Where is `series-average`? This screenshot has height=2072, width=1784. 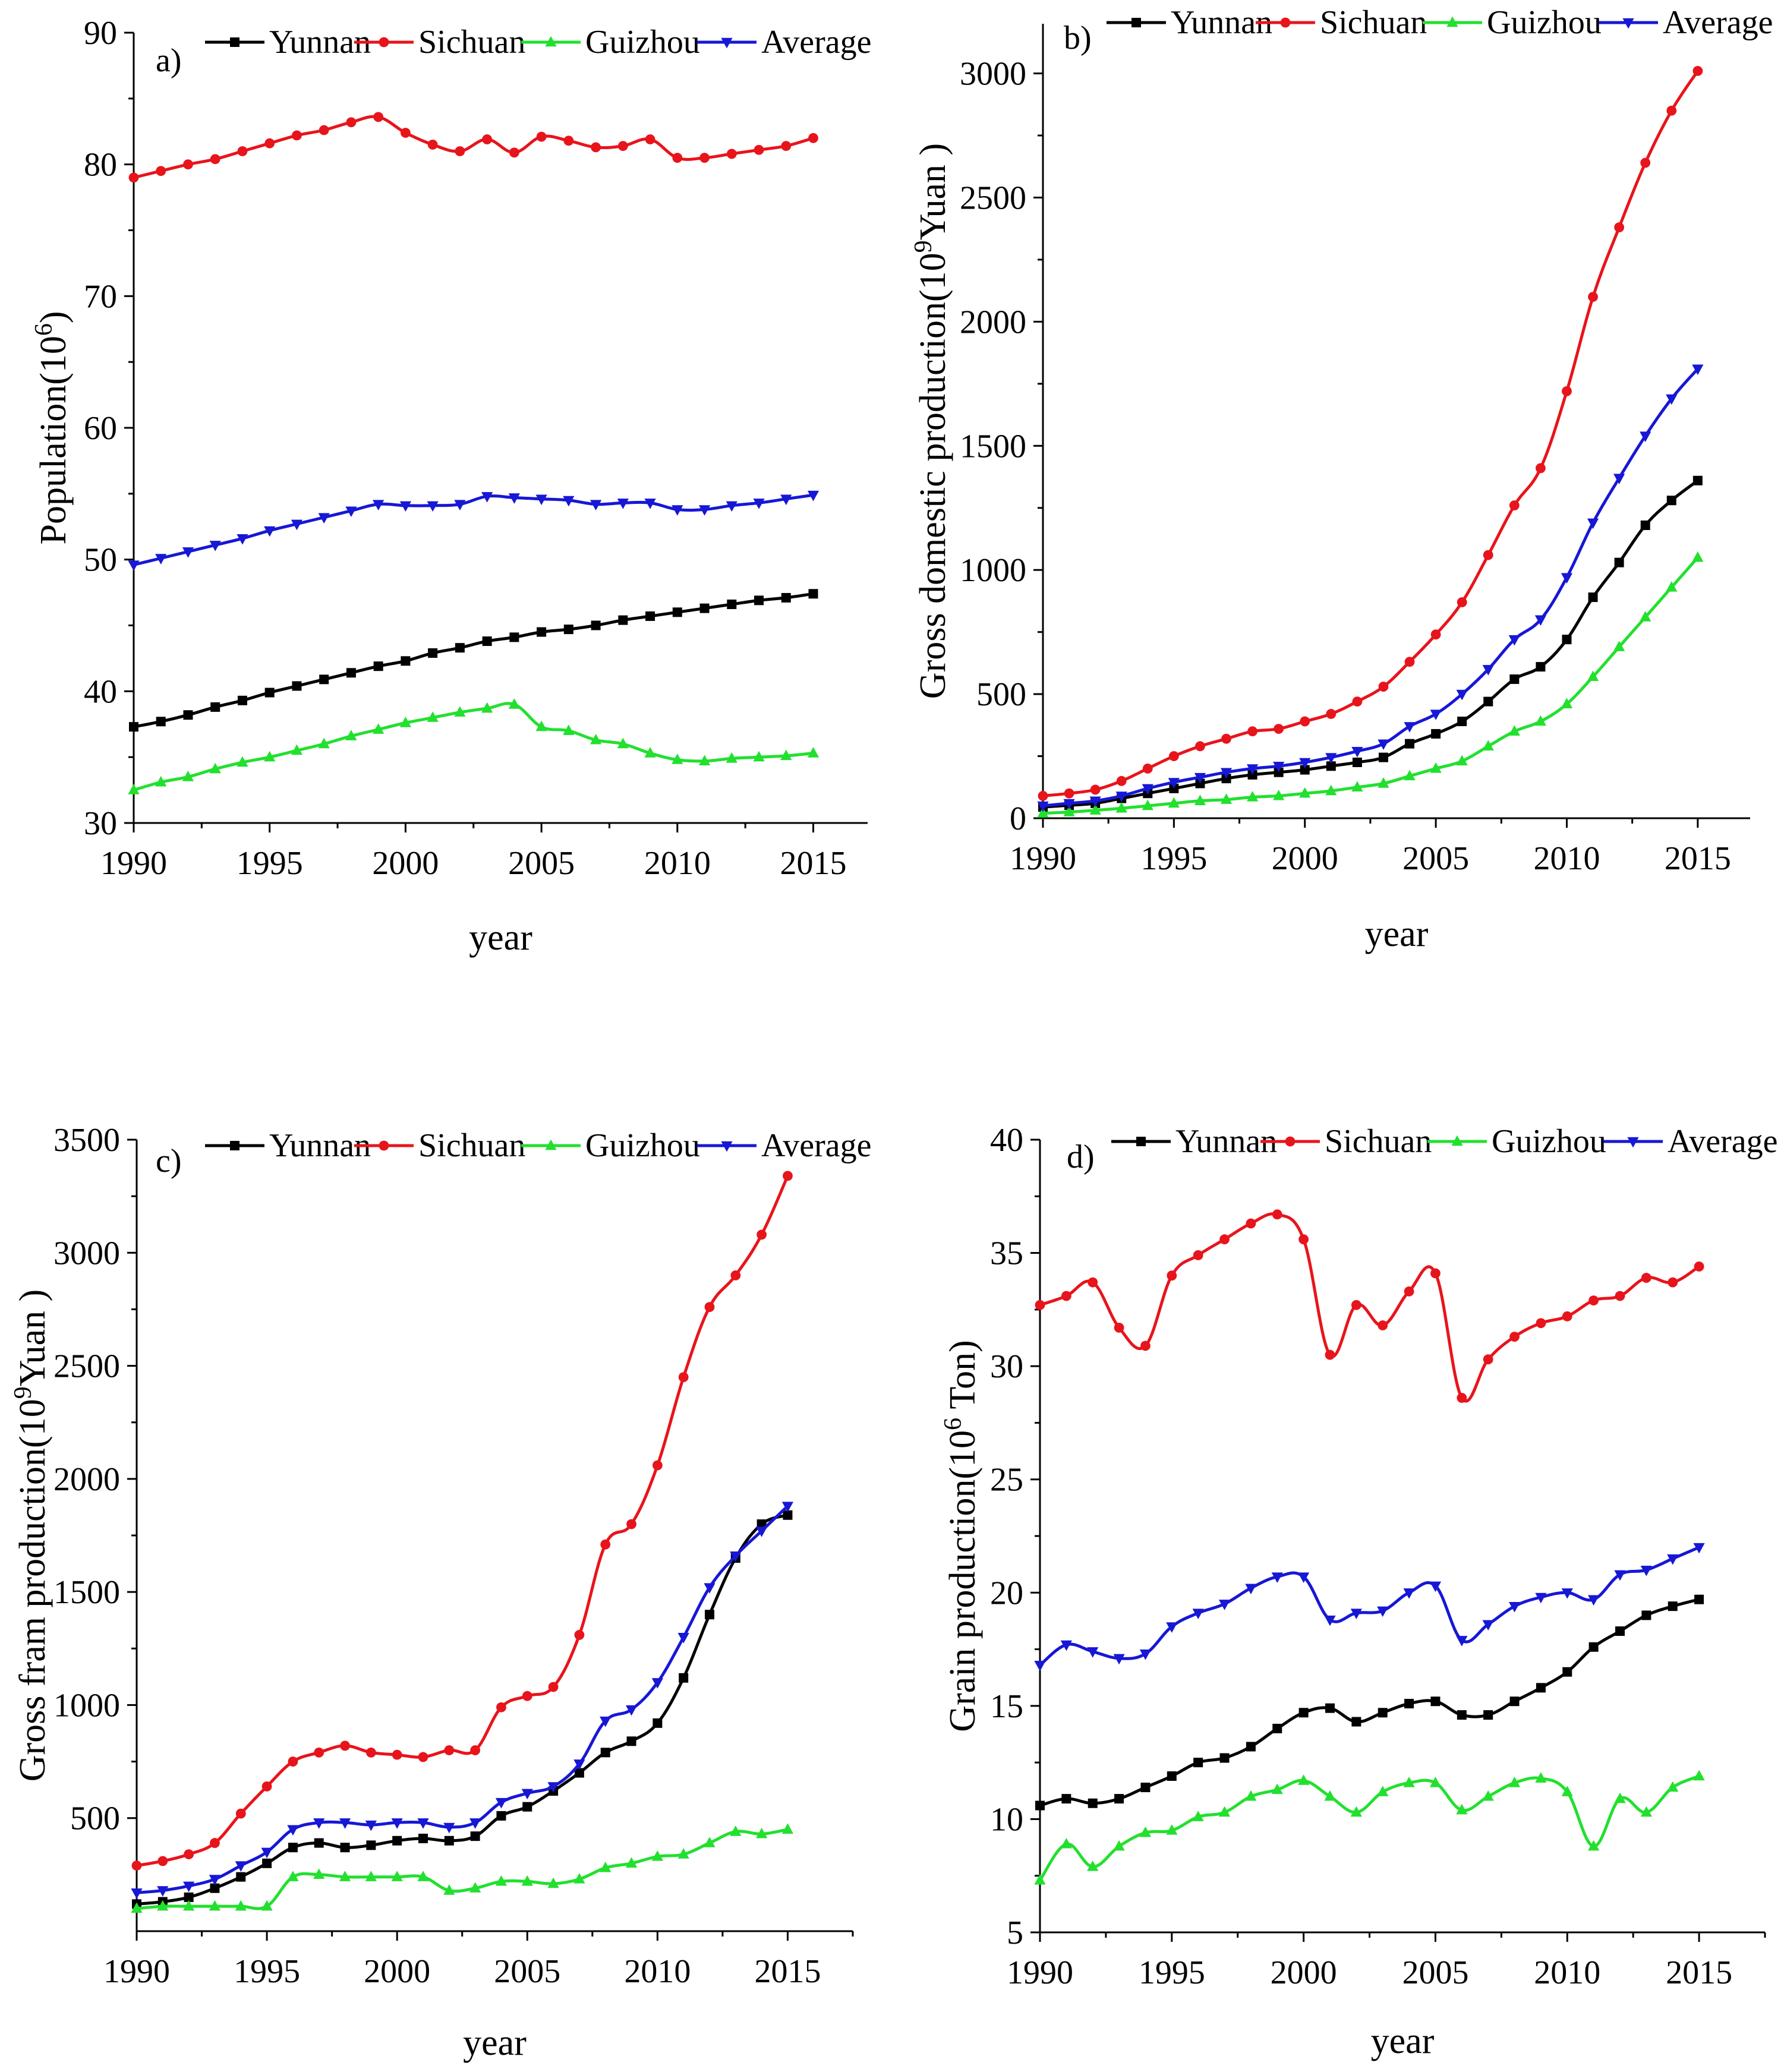 series-average is located at coordinates (1370, 588).